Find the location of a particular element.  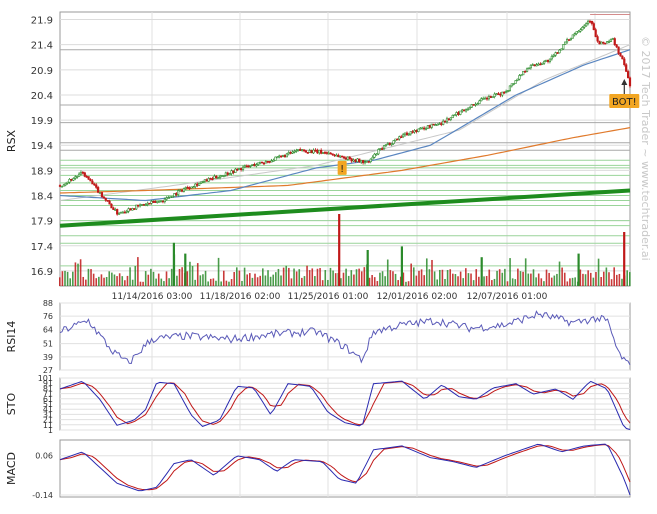

sto-tick-label: 71 is located at coordinates (48, 394).